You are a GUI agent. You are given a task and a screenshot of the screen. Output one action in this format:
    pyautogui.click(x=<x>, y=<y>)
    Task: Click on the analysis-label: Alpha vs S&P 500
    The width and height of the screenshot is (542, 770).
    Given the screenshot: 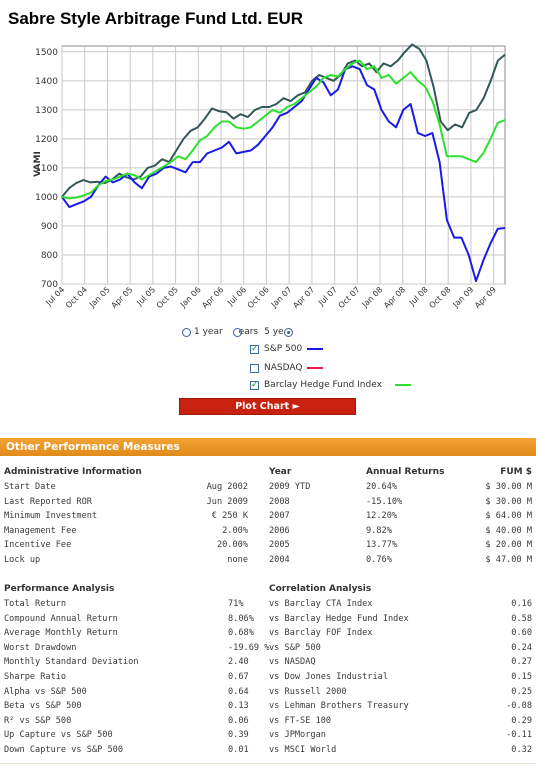 What is the action you would take?
    pyautogui.click(x=45, y=691)
    